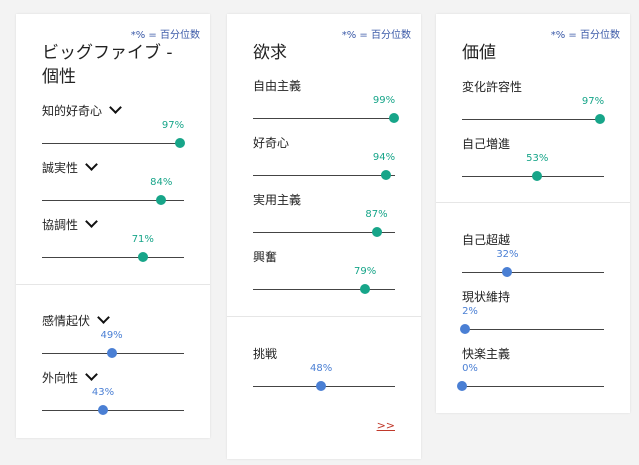 This screenshot has width=639, height=465. Describe the element at coordinates (533, 256) in the screenshot. I see `trait-self-transcendence: 自己超越 32%` at that location.